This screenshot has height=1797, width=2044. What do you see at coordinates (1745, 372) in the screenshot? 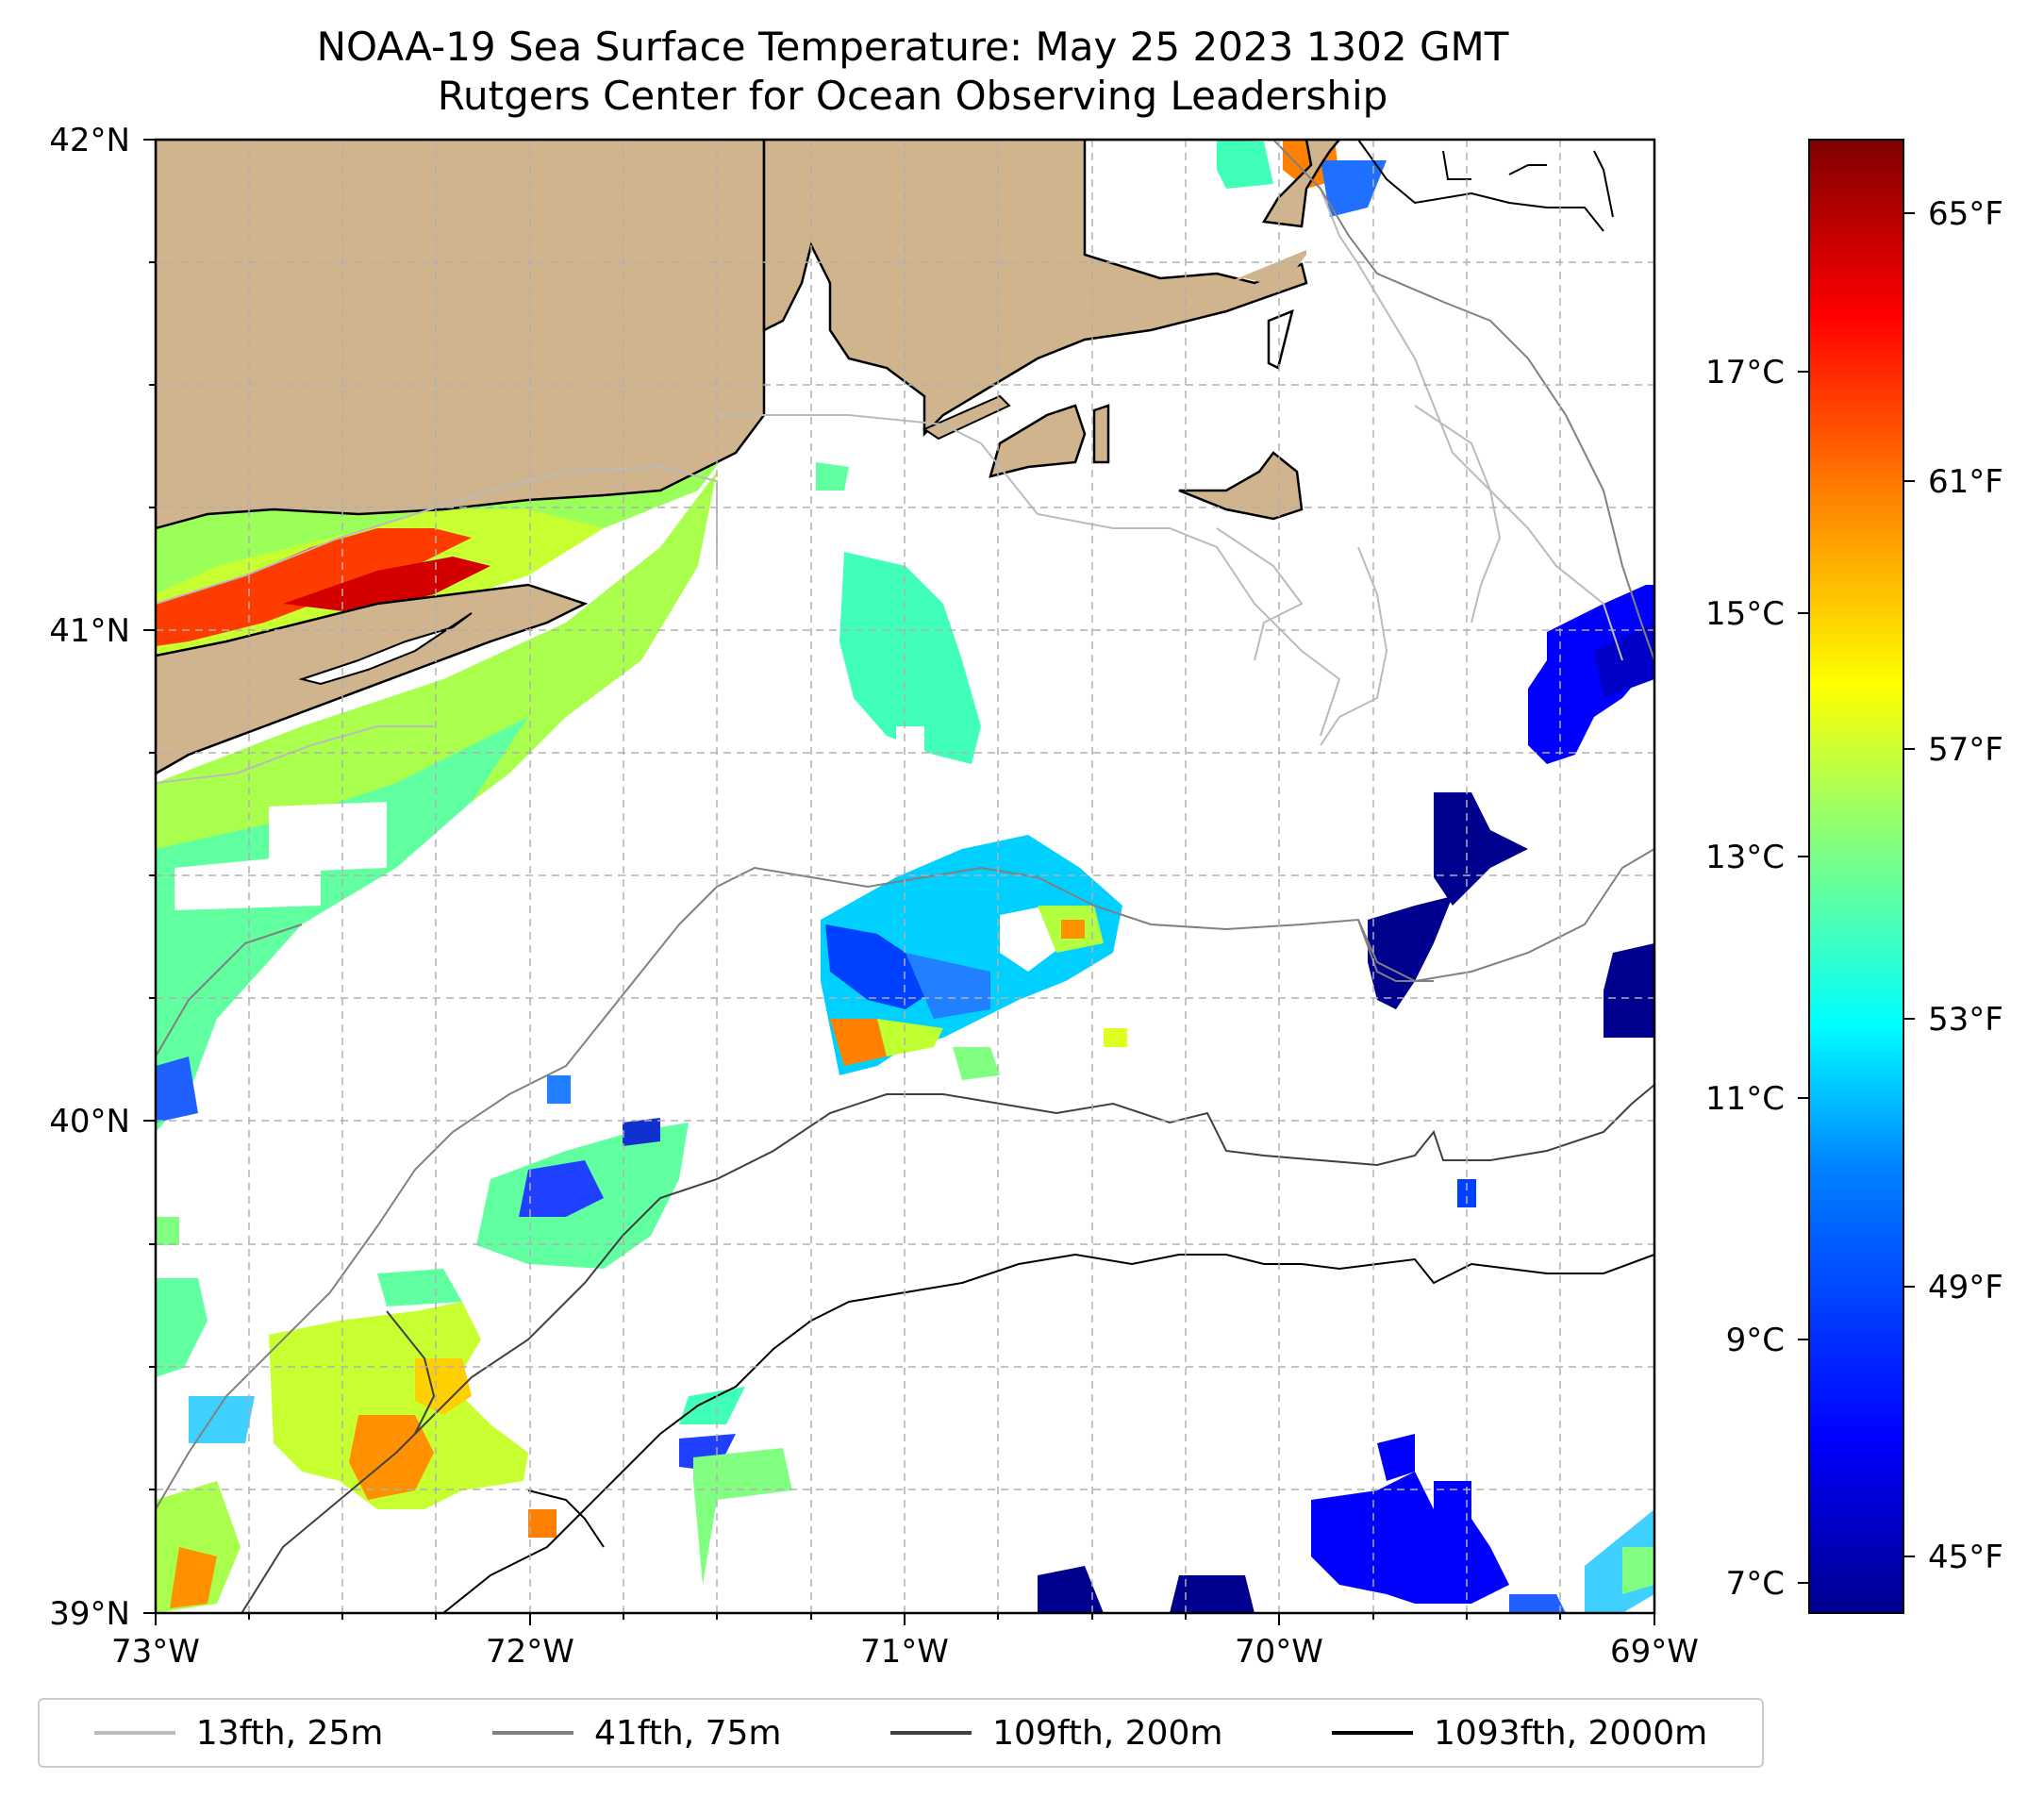
I see `celsius-label-17: 17°C` at bounding box center [1745, 372].